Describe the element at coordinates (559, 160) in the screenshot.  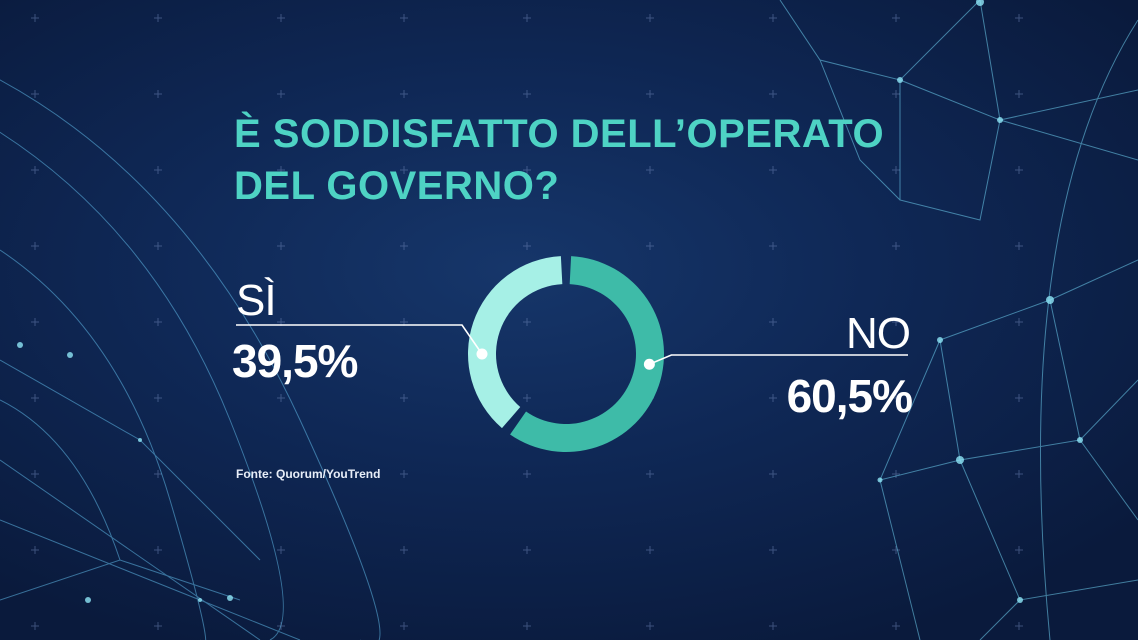
I see `page-title: È SODDISFATTO DELL’OPERATO DEL GOVERNO?` at that location.